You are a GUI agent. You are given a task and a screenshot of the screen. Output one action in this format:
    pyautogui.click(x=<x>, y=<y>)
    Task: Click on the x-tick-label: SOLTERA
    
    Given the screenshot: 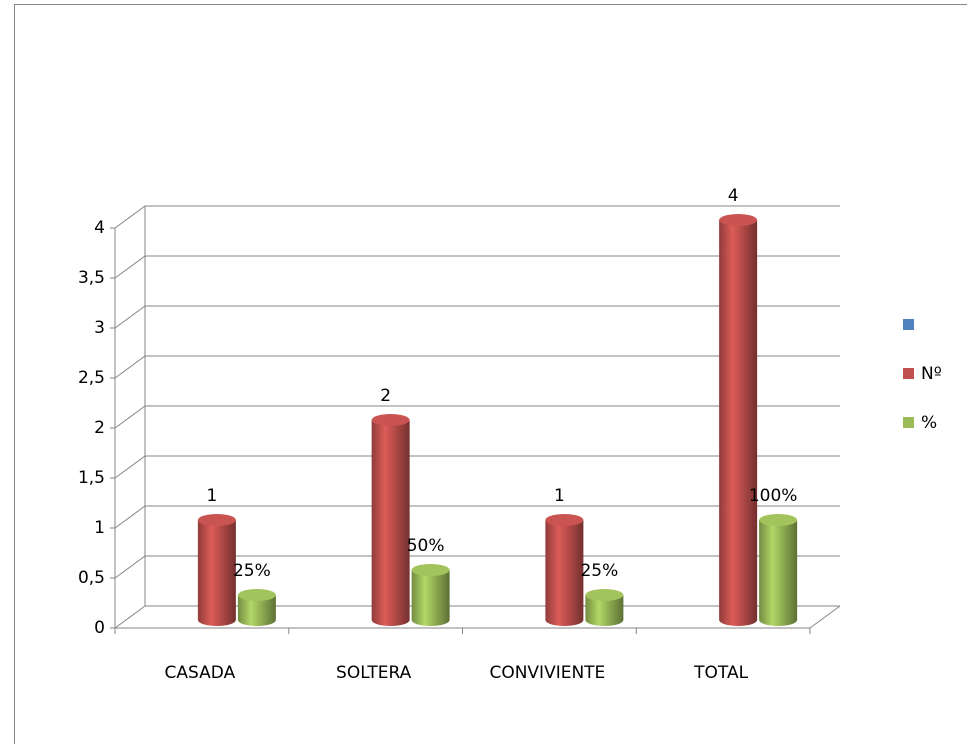 What is the action you would take?
    pyautogui.click(x=374, y=673)
    